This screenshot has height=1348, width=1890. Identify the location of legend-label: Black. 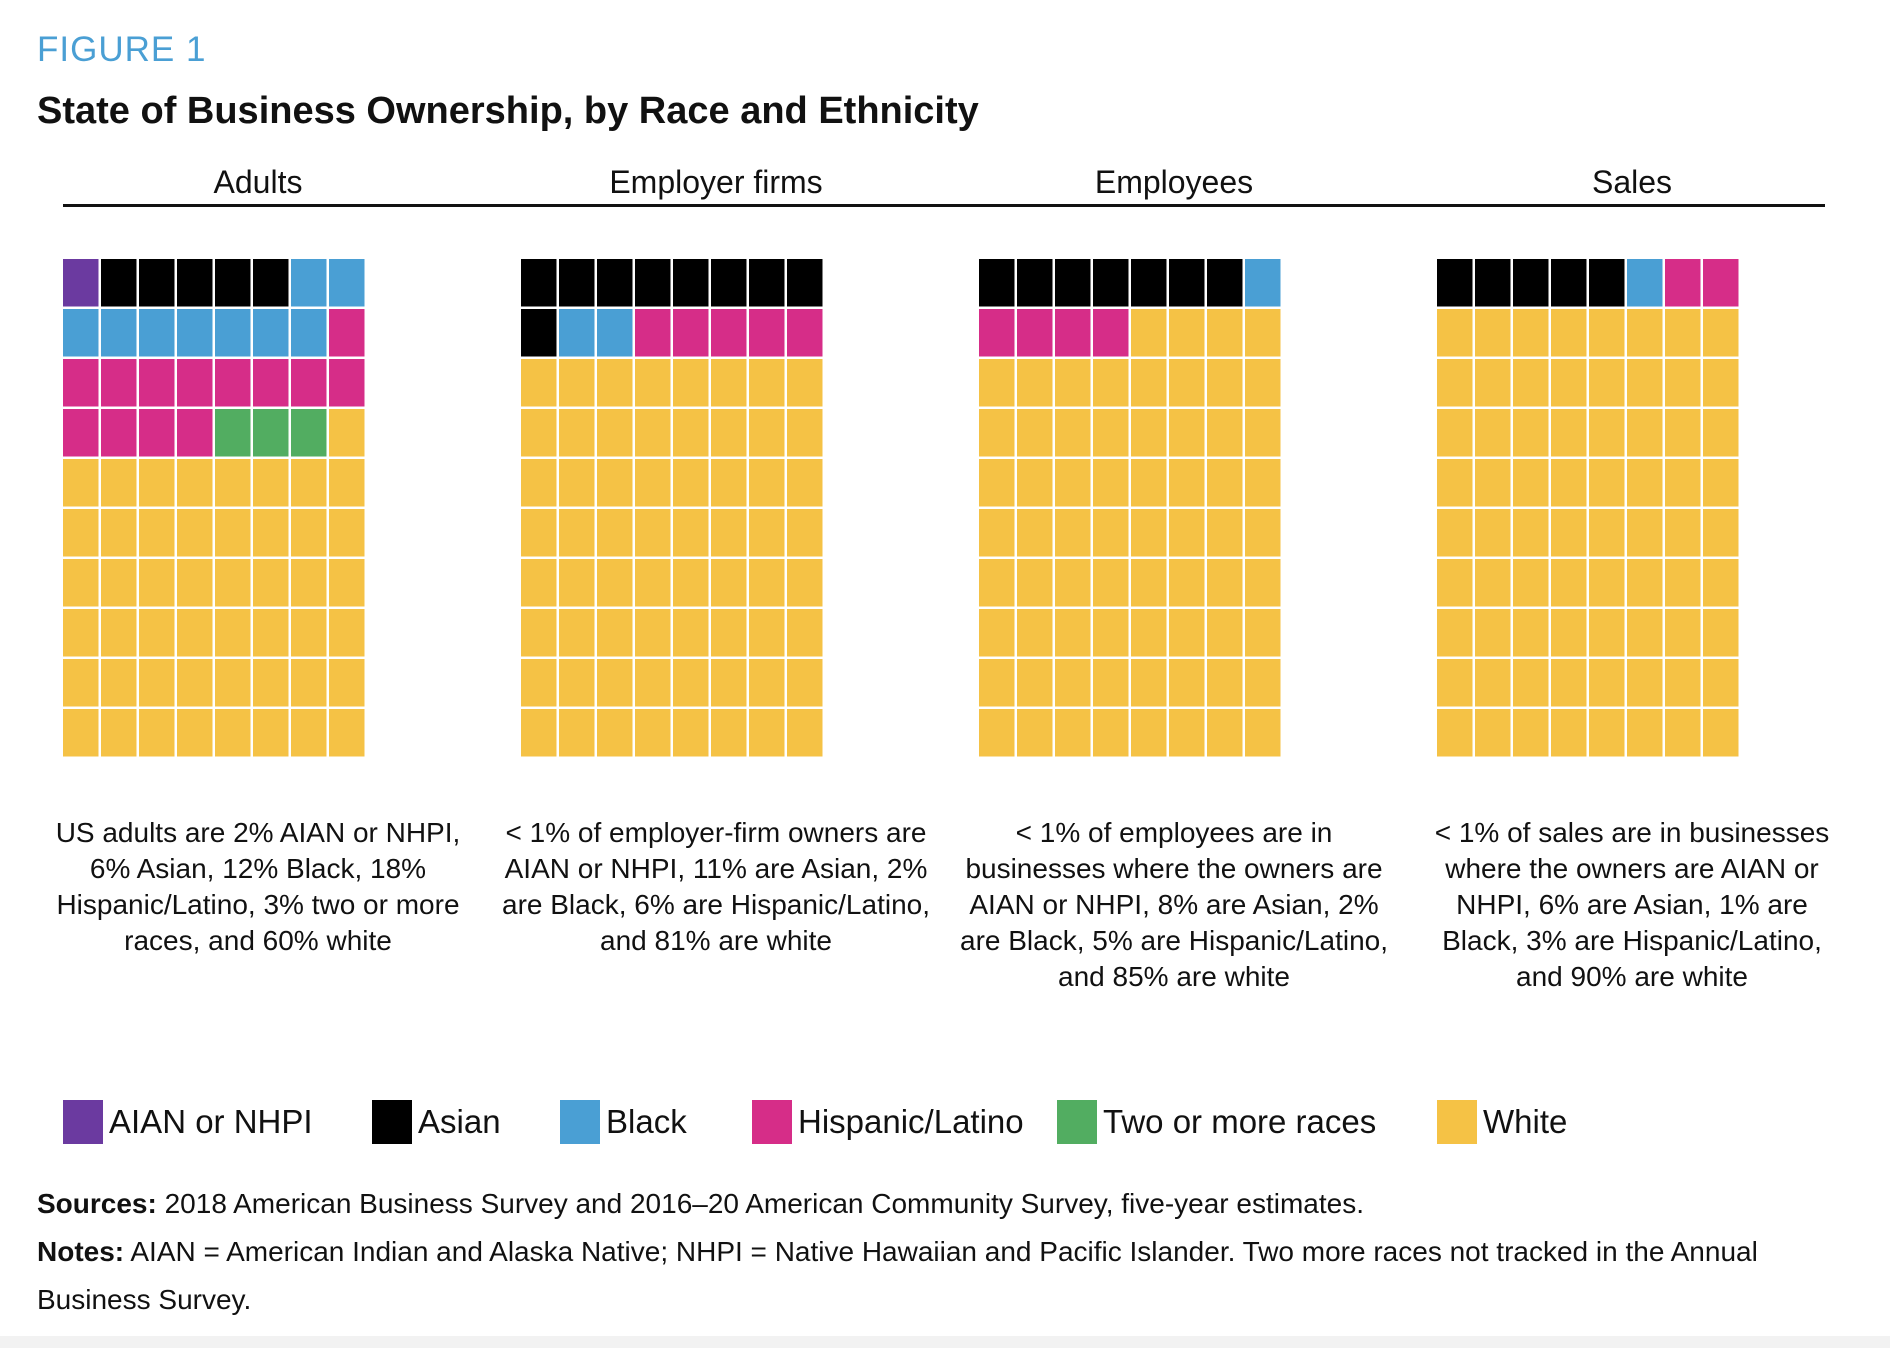
(646, 1121).